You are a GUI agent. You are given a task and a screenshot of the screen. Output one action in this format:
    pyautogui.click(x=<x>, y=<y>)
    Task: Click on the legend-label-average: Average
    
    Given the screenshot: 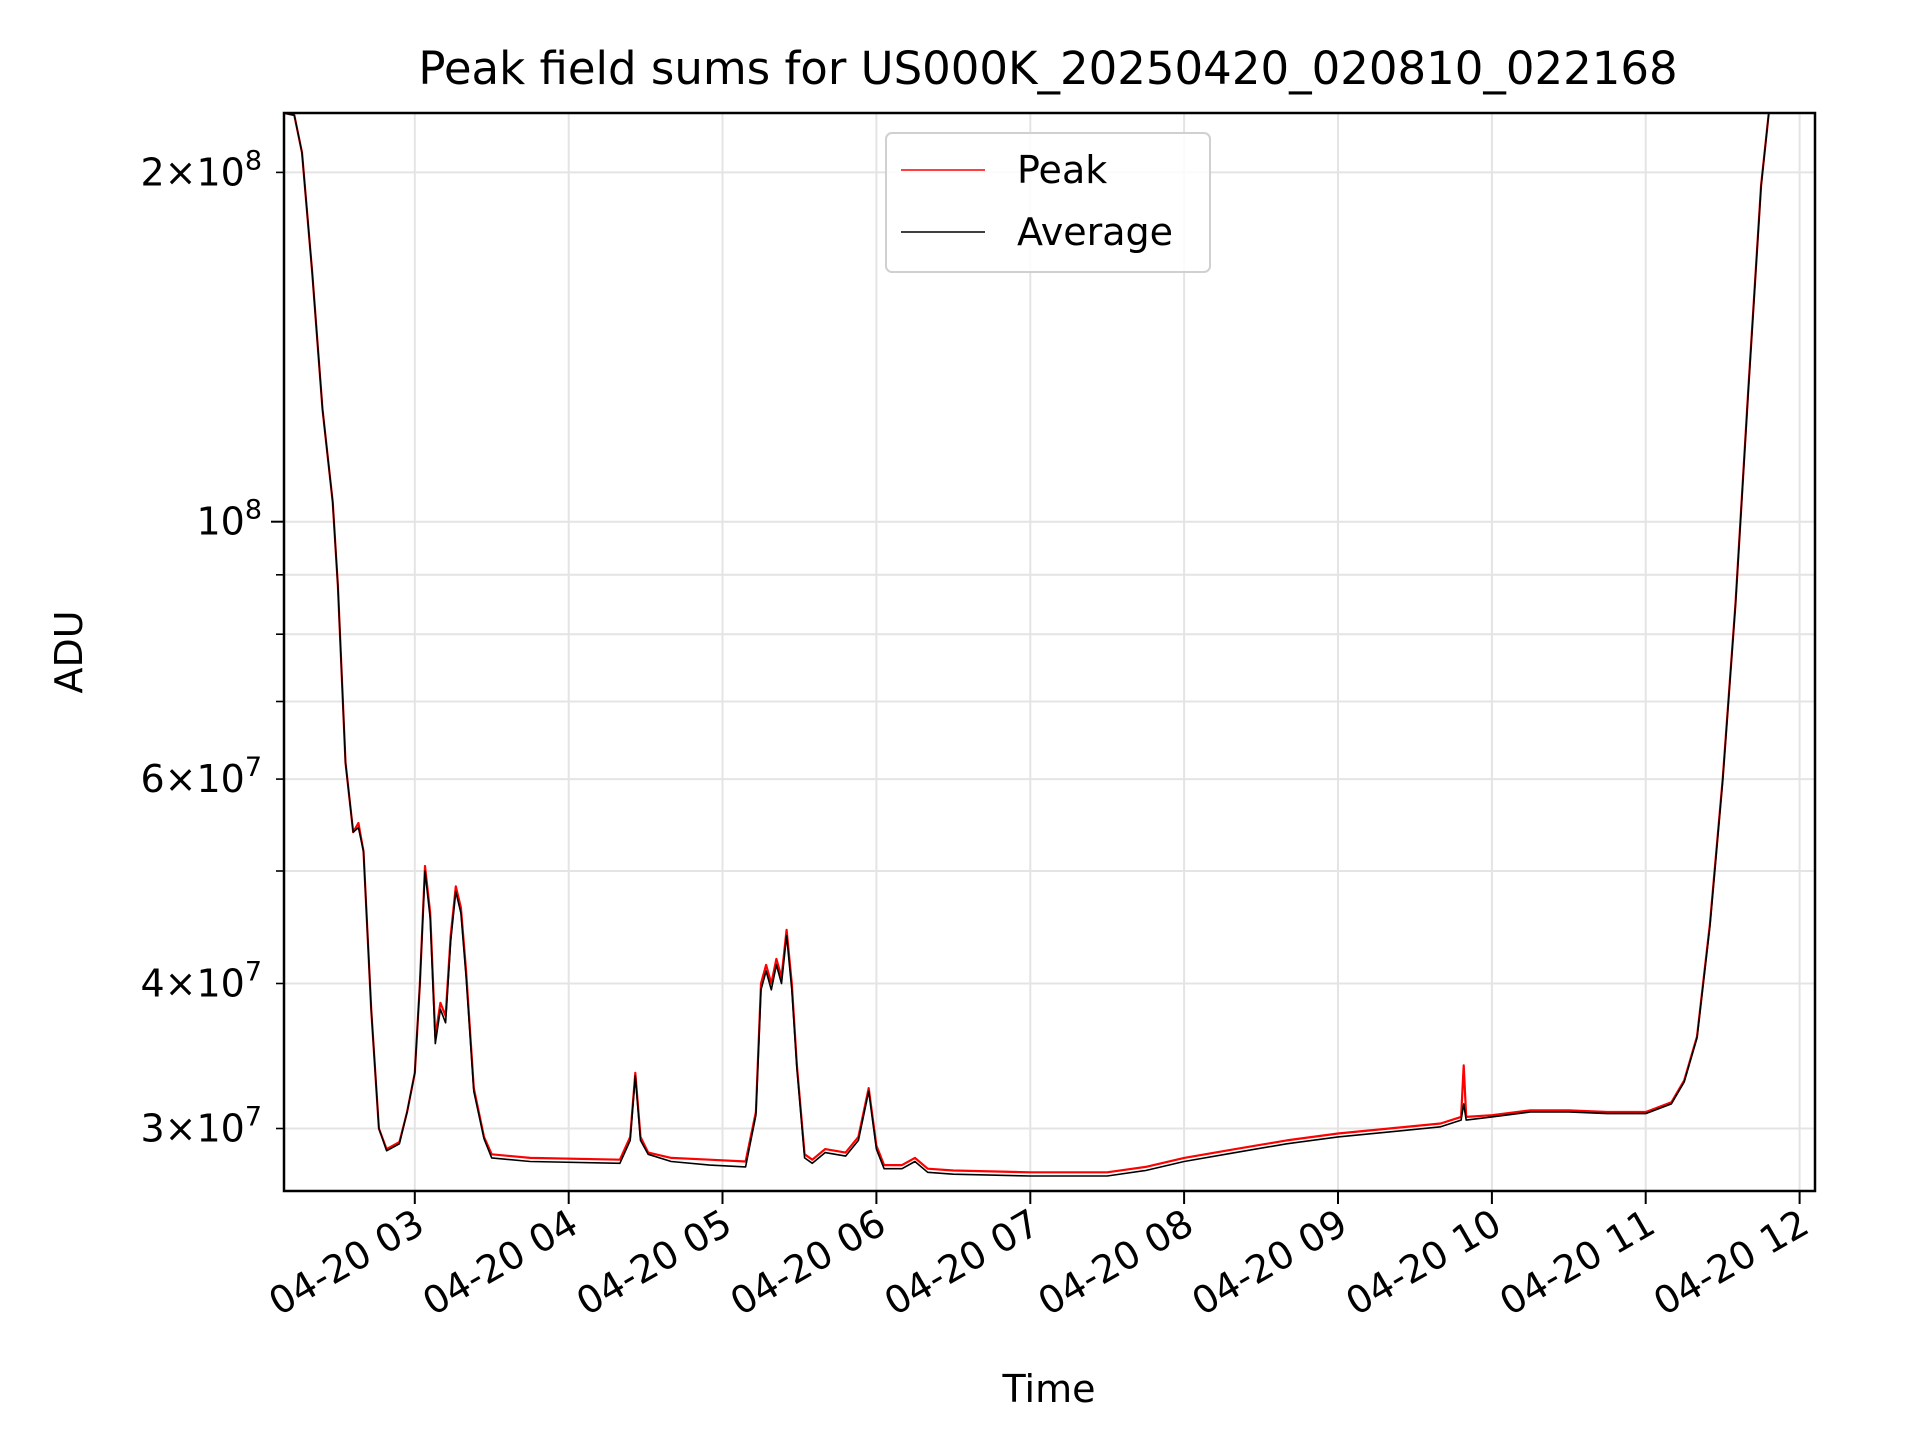 What is the action you would take?
    pyautogui.click(x=1095, y=232)
    